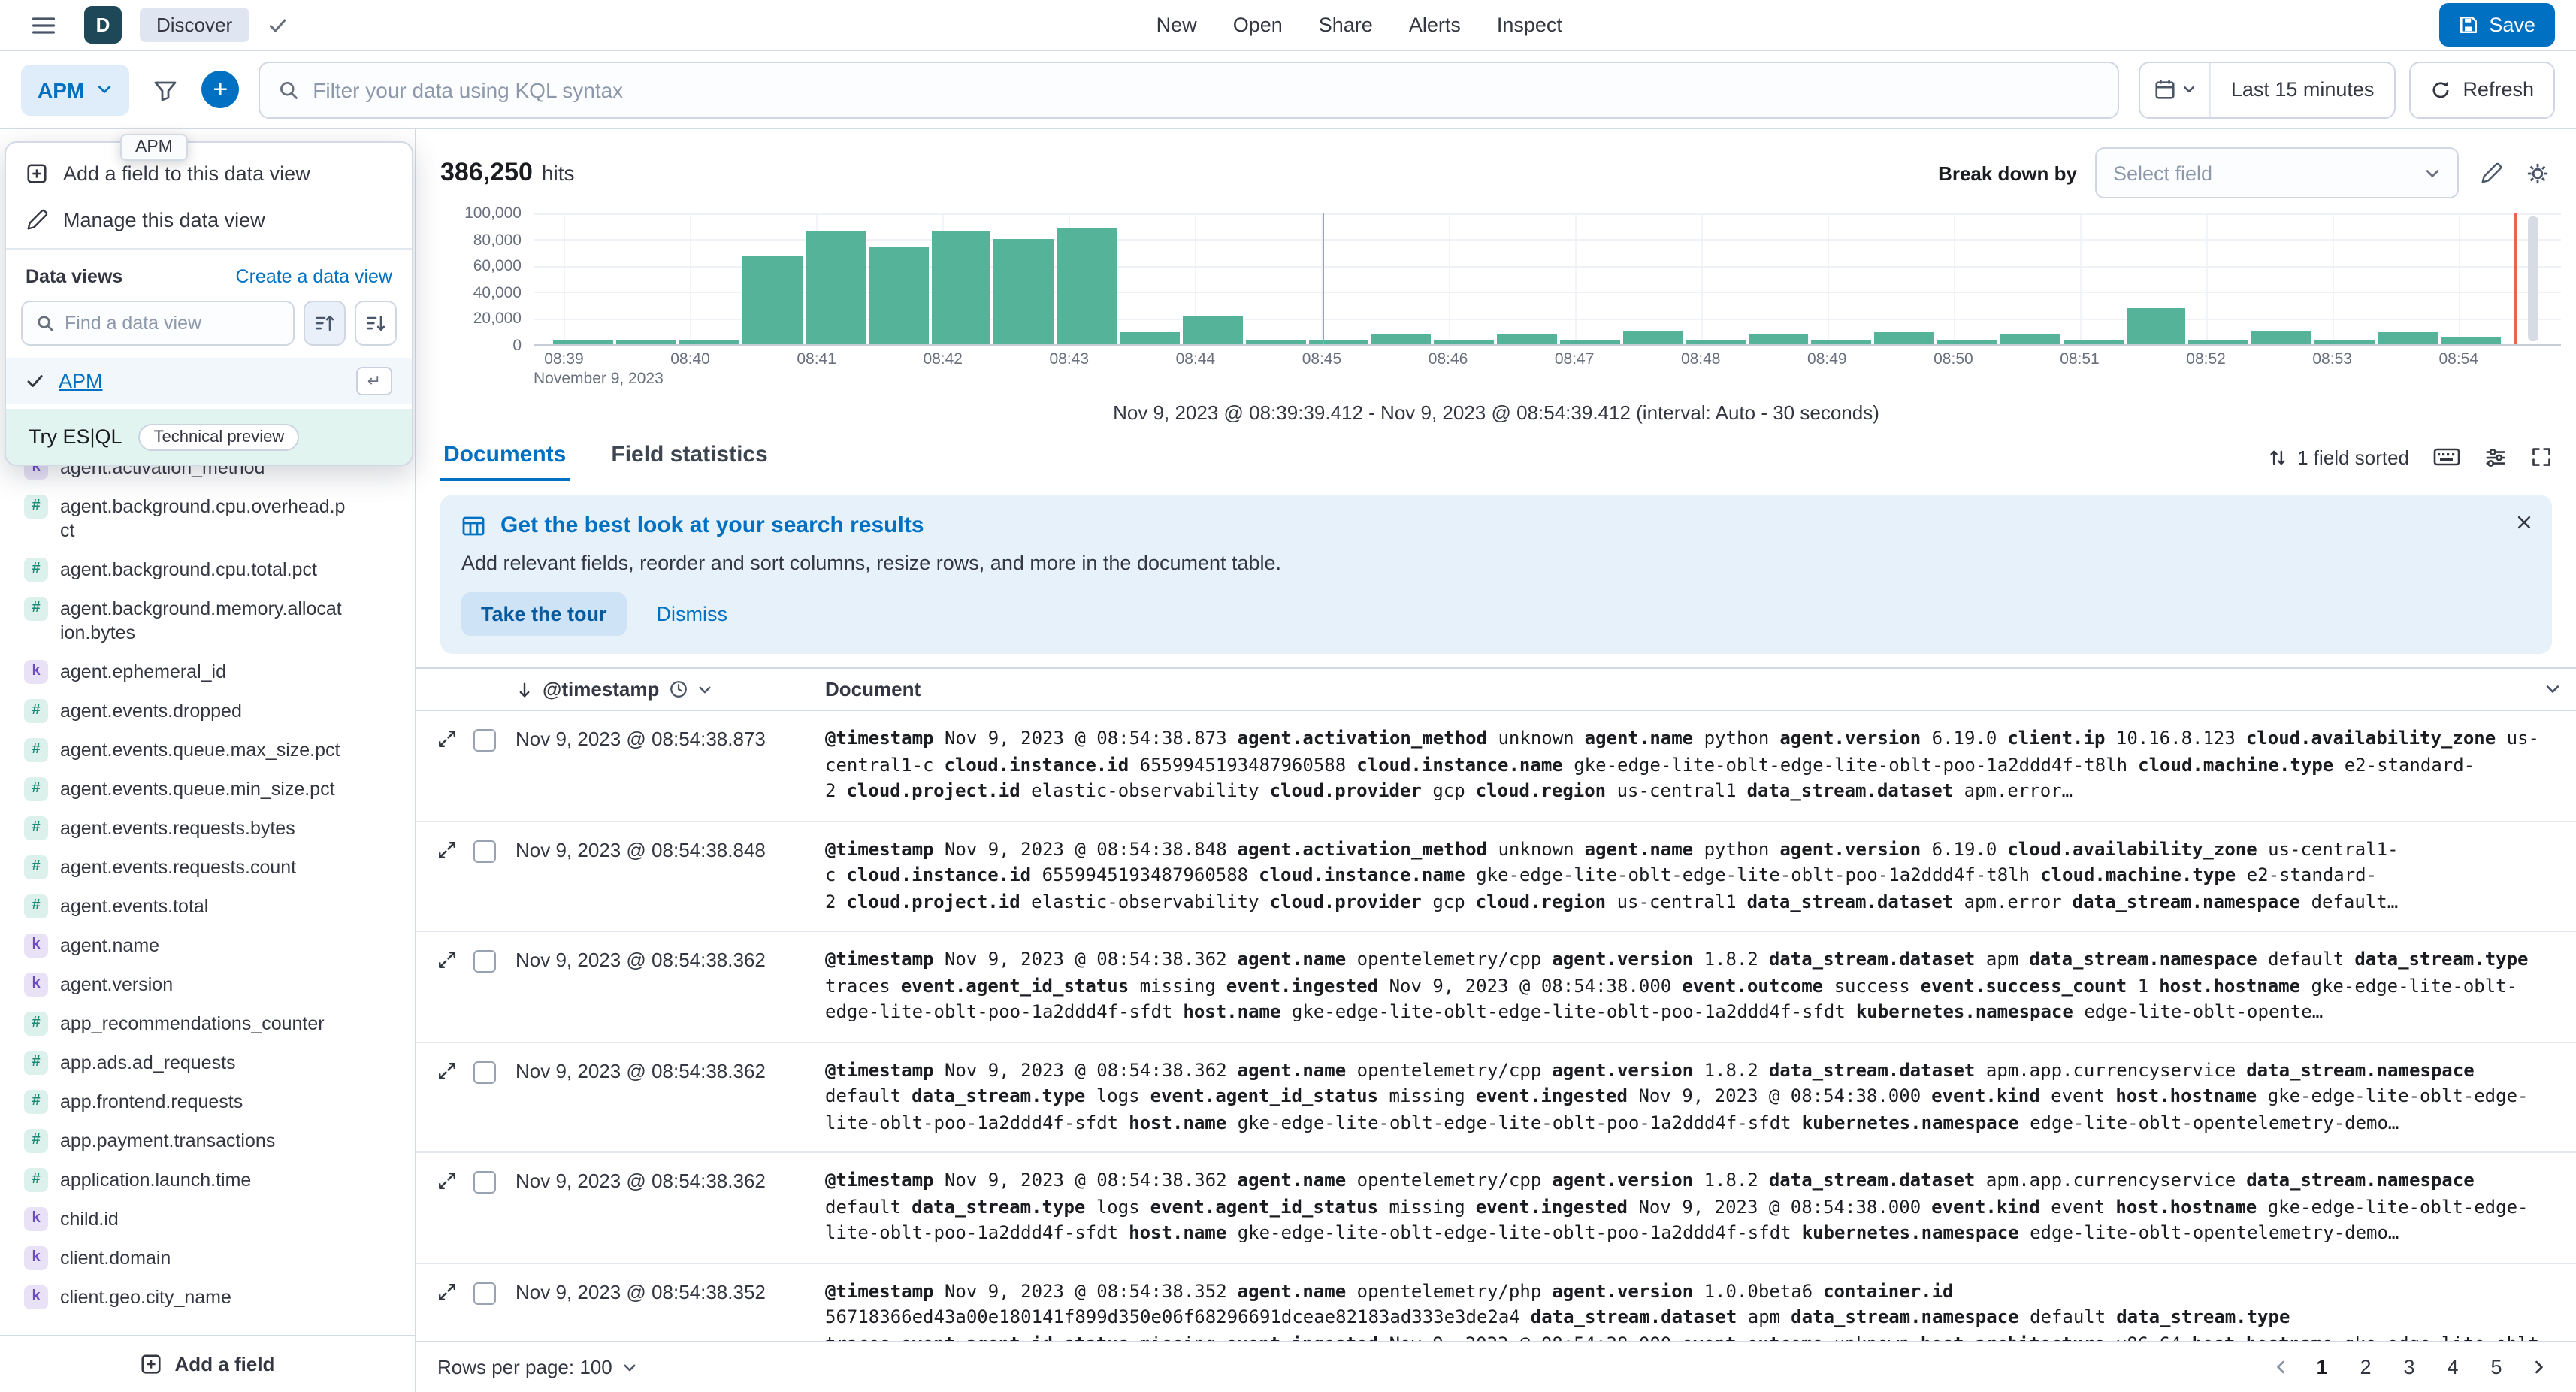  I want to click on kql-query-input, so click(1207, 89).